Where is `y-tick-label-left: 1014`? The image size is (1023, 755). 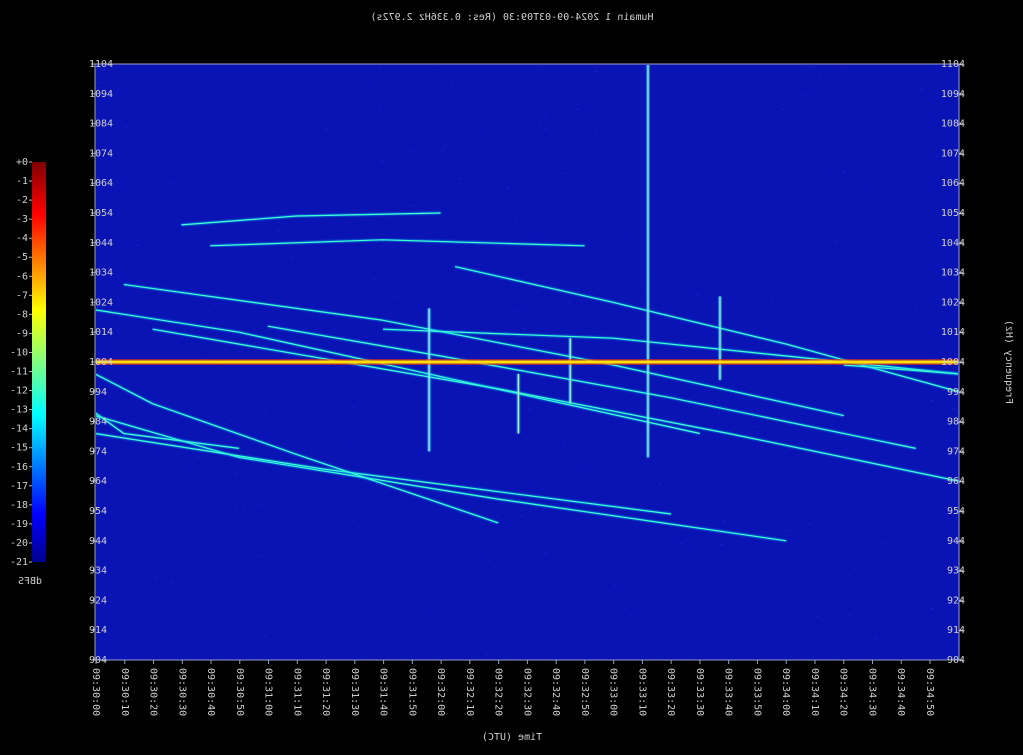
y-tick-label-left: 1014 is located at coordinates (101, 332).